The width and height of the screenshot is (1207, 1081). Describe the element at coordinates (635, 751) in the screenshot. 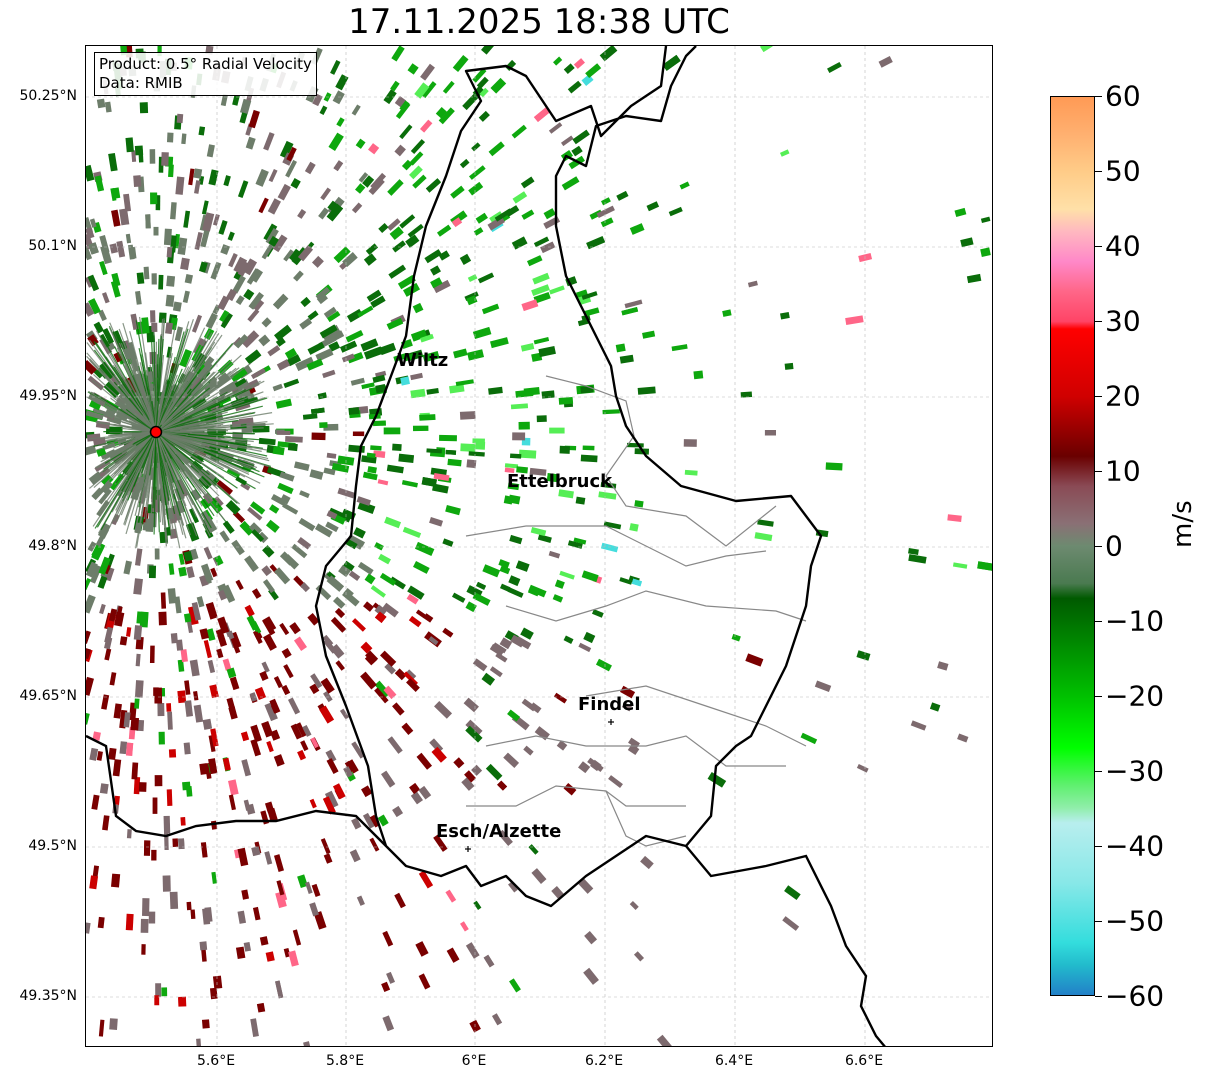

I see `canton-border` at that location.